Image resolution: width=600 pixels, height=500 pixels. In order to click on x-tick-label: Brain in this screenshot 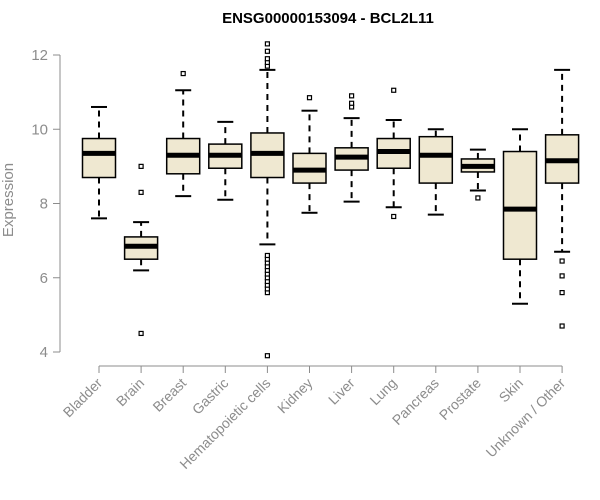, I will do `click(130, 392)`.